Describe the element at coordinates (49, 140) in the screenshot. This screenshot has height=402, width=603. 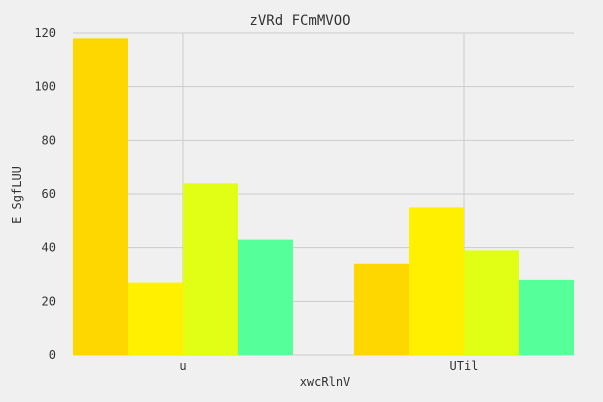
I see `y-tick-label: 80` at that location.